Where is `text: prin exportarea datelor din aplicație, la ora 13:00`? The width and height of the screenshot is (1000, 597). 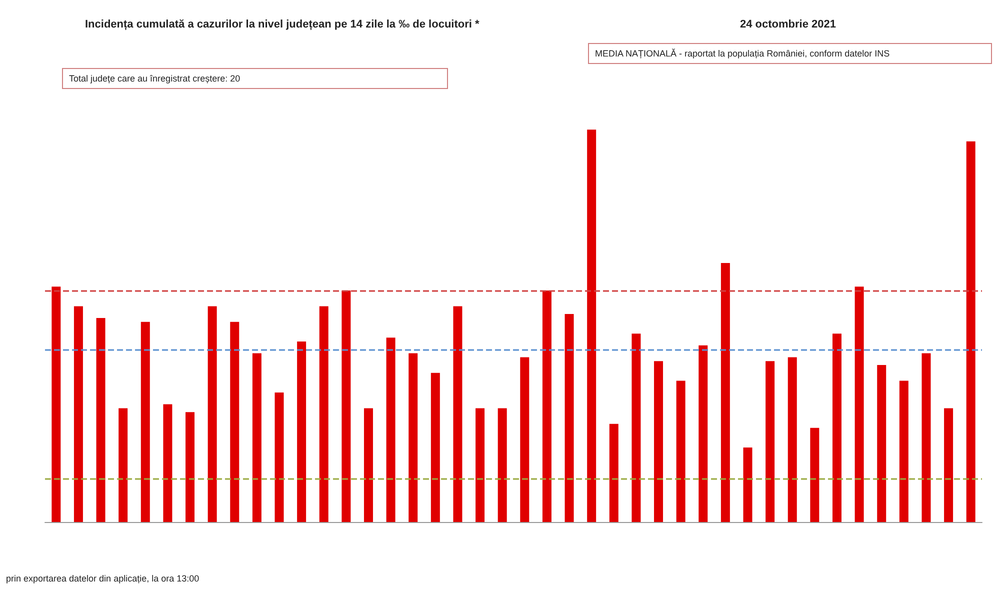 text: prin exportarea datelor din aplicație, la ora 13:00 is located at coordinates (103, 579).